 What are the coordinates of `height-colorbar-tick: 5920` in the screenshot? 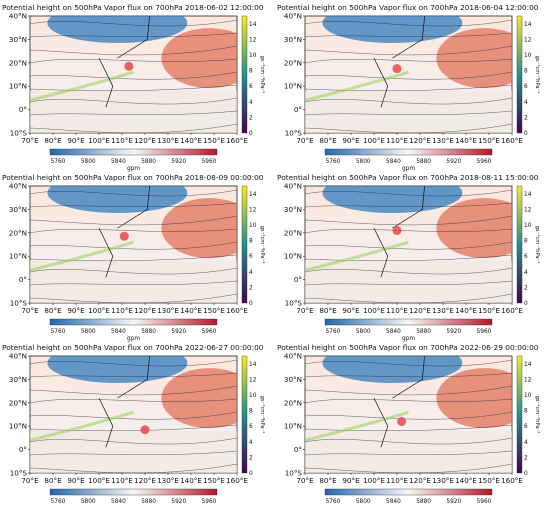 It's located at (178, 502).